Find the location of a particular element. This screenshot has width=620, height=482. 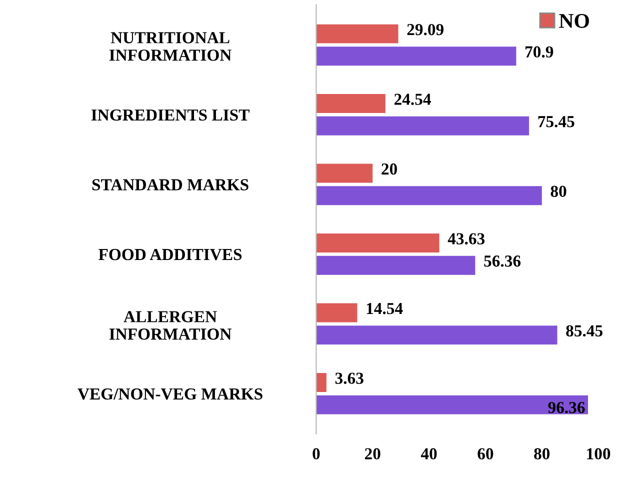

x-tick-label: 40 is located at coordinates (428, 454).